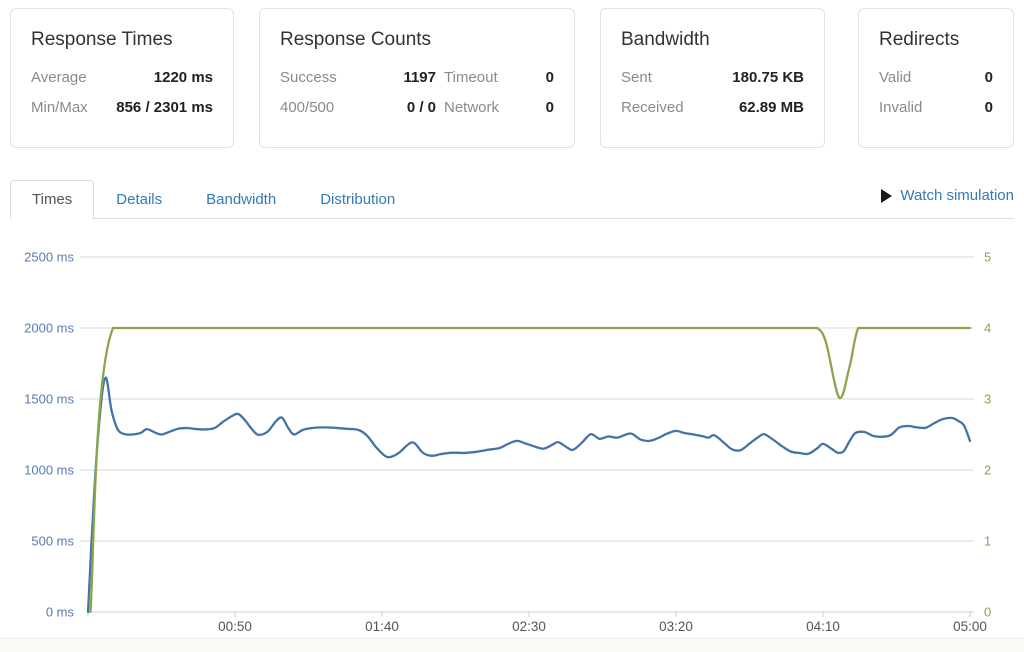 This screenshot has width=1024, height=652. I want to click on svg-text: 500 ms, so click(52, 541).